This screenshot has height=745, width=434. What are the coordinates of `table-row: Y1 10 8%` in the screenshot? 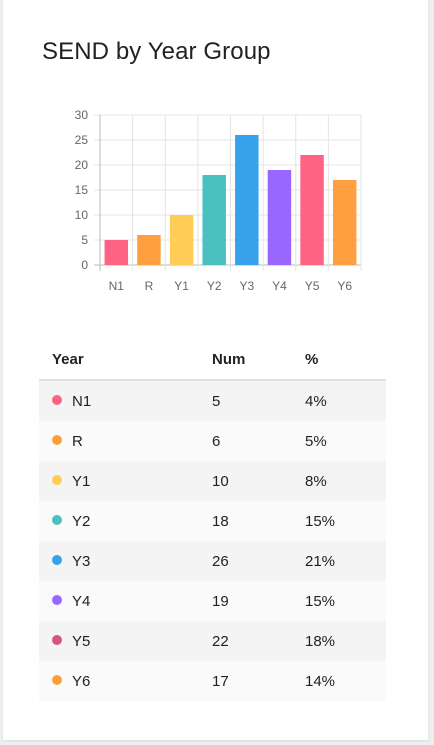 It's located at (212, 481).